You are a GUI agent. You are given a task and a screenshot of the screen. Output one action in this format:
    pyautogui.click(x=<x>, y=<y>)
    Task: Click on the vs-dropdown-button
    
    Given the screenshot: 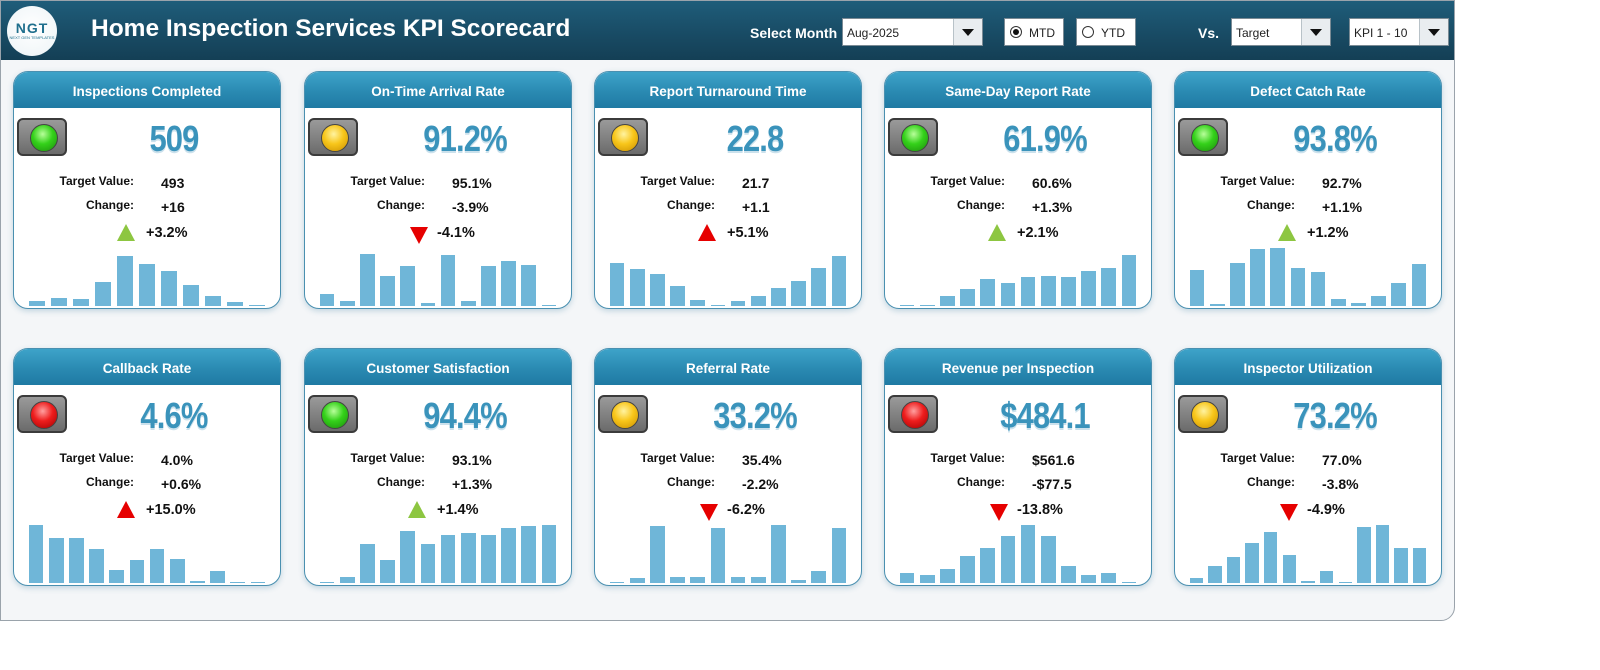 What is the action you would take?
    pyautogui.click(x=1315, y=32)
    